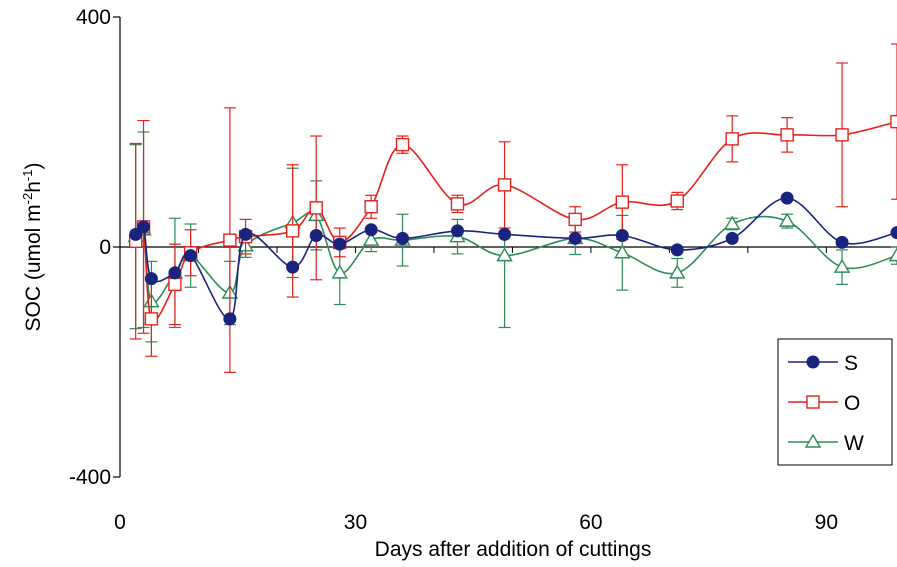 The width and height of the screenshot is (897, 567). Describe the element at coordinates (823, 363) in the screenshot. I see `legend-item-S: S` at that location.